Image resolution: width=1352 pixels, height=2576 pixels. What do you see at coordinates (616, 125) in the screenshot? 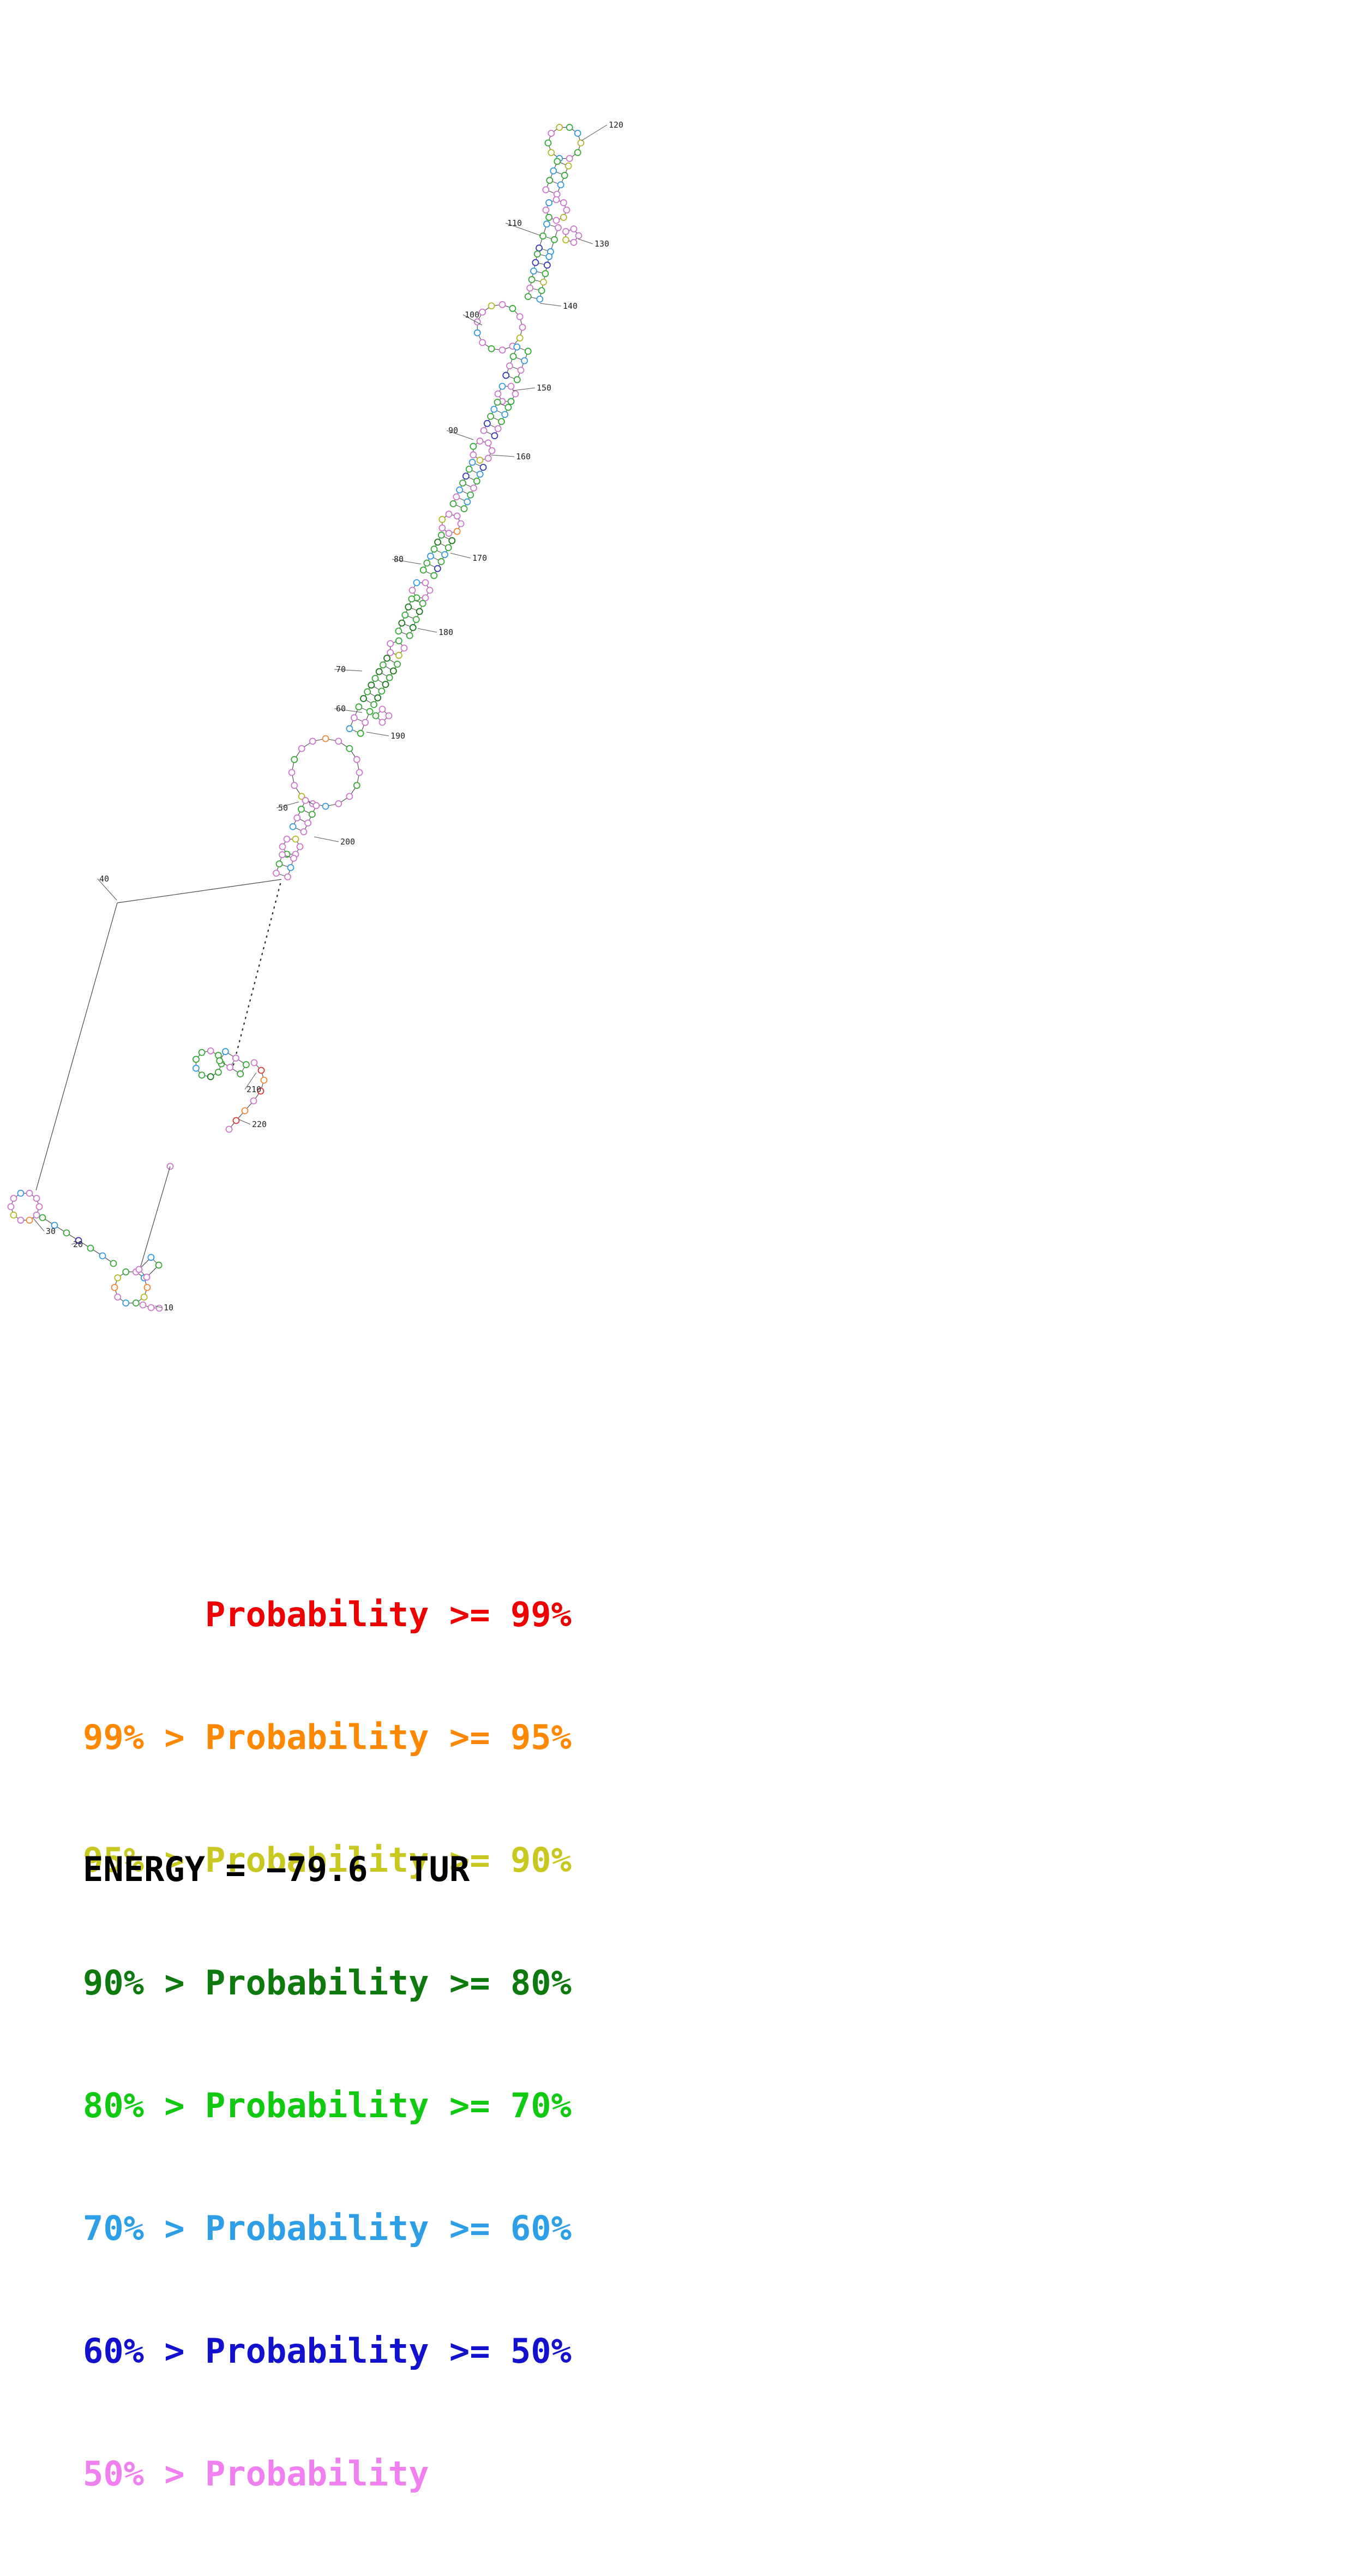
I see `svg-text: 120` at bounding box center [616, 125].